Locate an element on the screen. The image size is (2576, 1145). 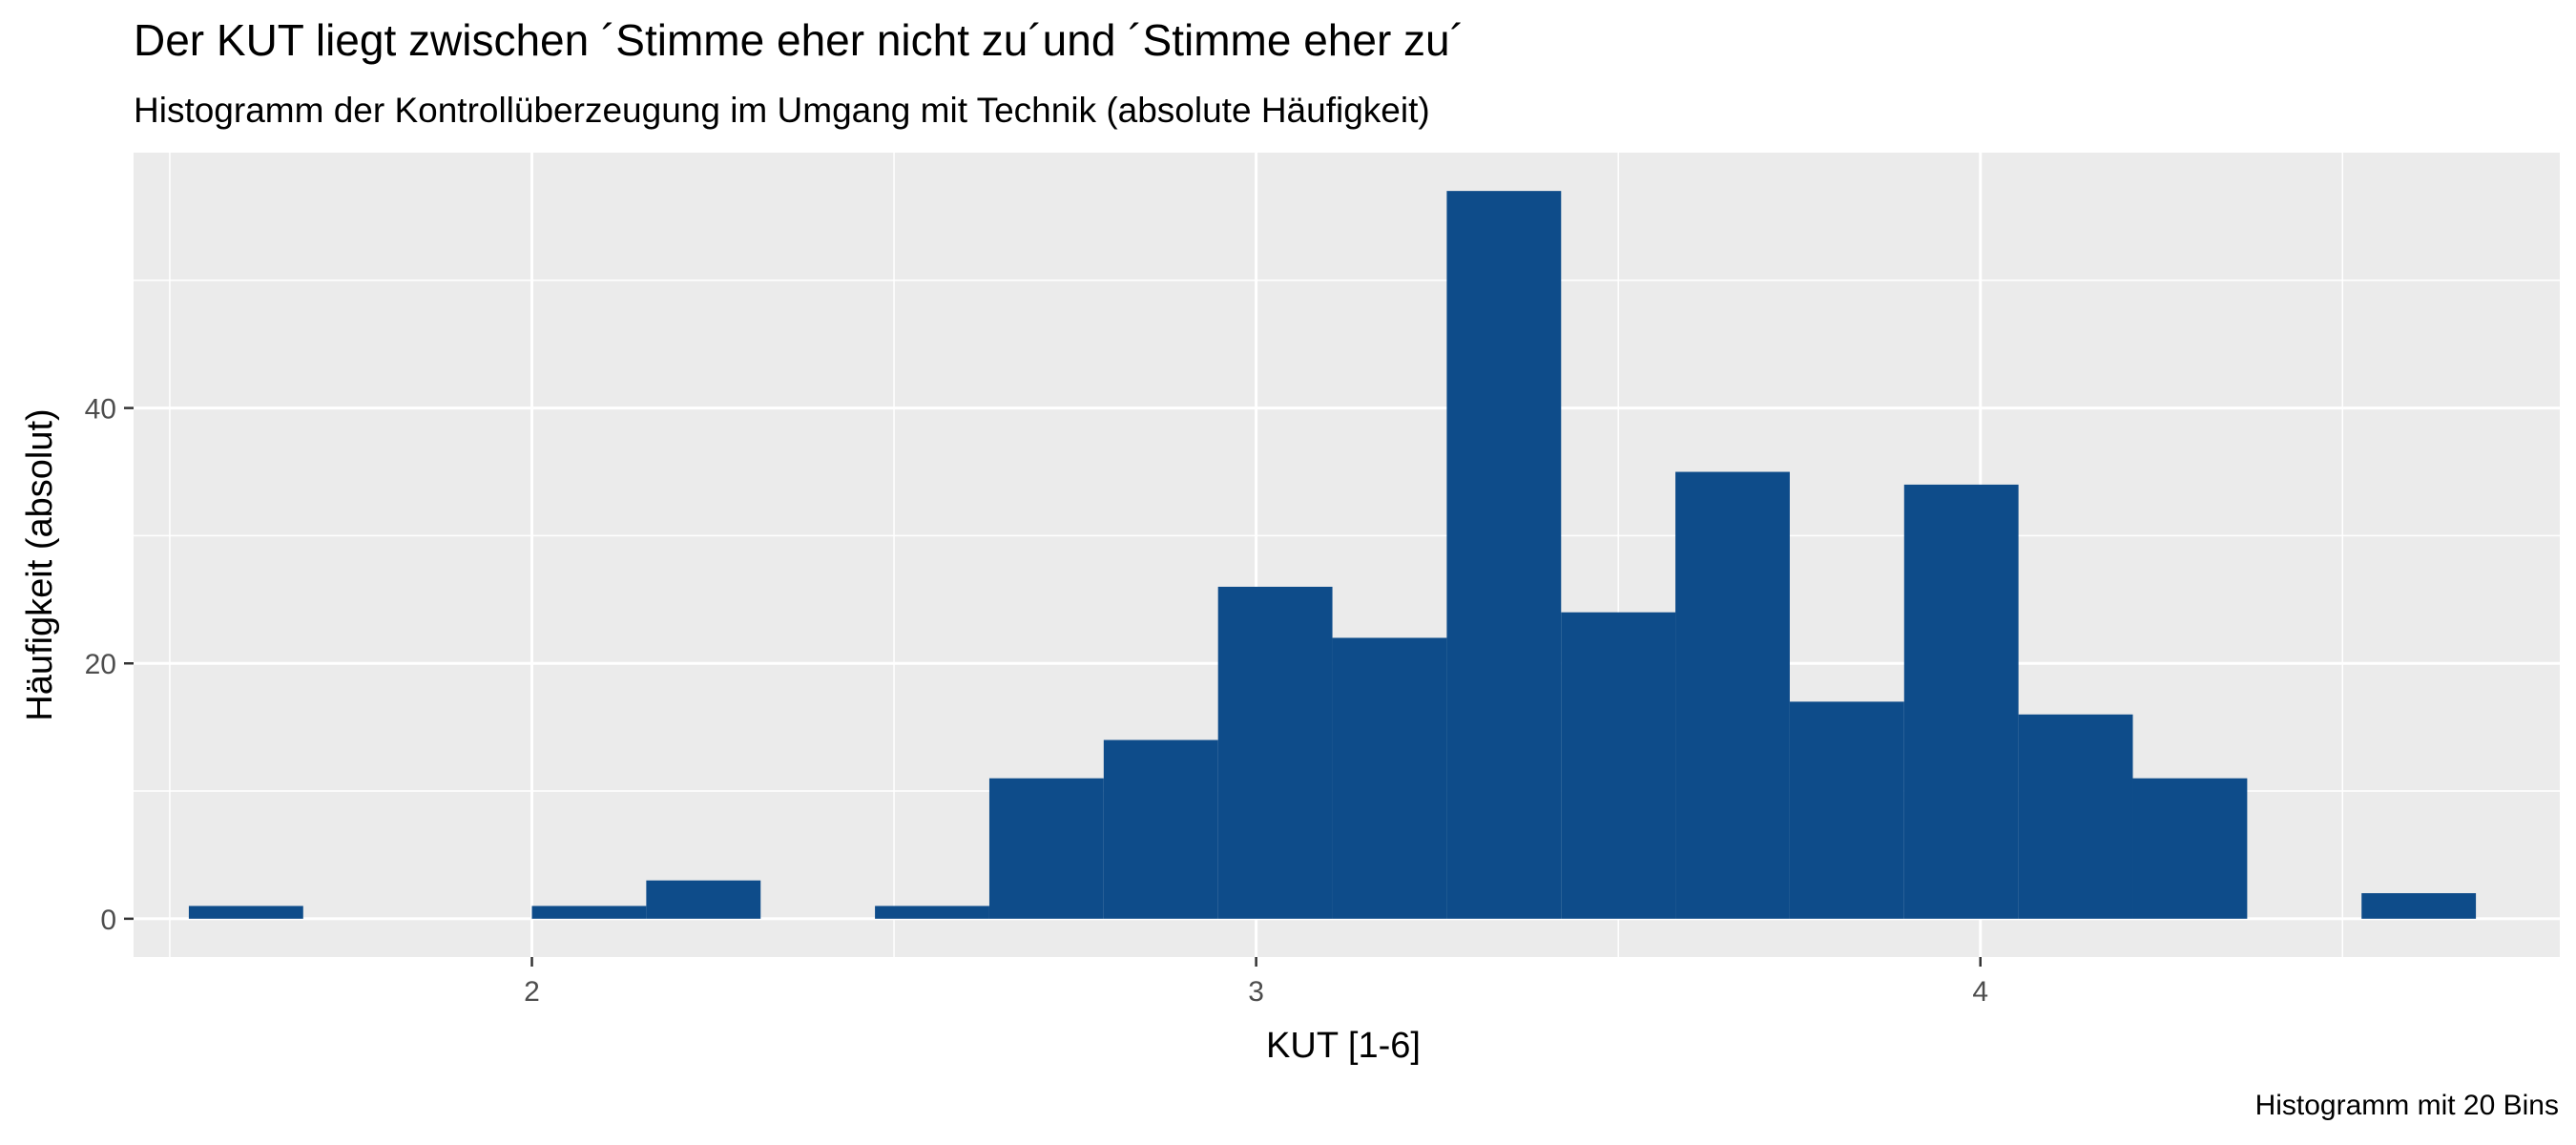
x-axis: 2 3 4 is located at coordinates (1256, 983).